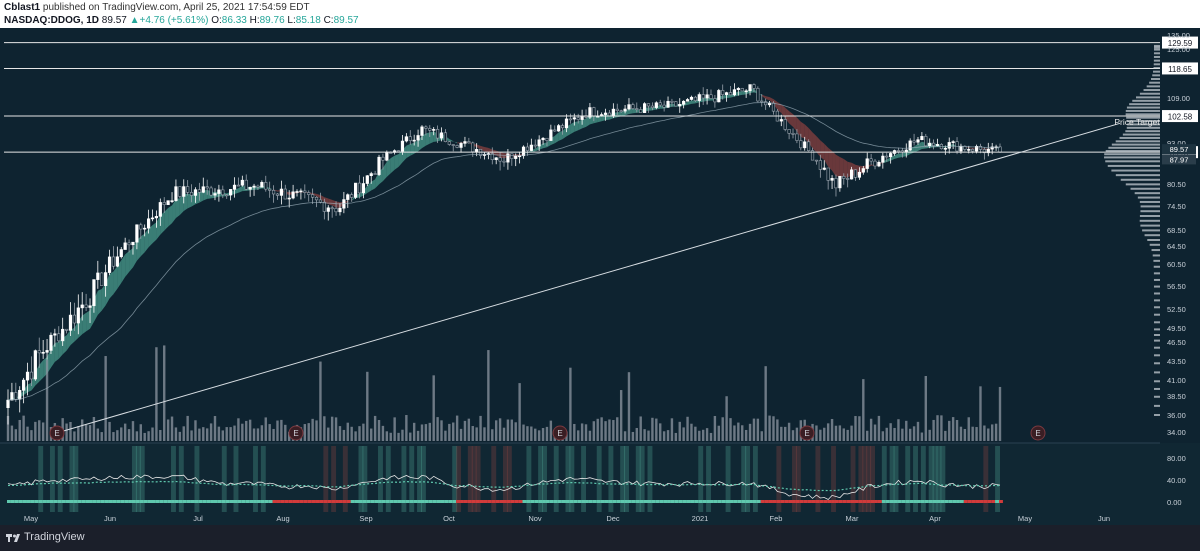 This screenshot has height=551, width=1200. I want to click on x-tick-label: Jun, so click(1104, 518).